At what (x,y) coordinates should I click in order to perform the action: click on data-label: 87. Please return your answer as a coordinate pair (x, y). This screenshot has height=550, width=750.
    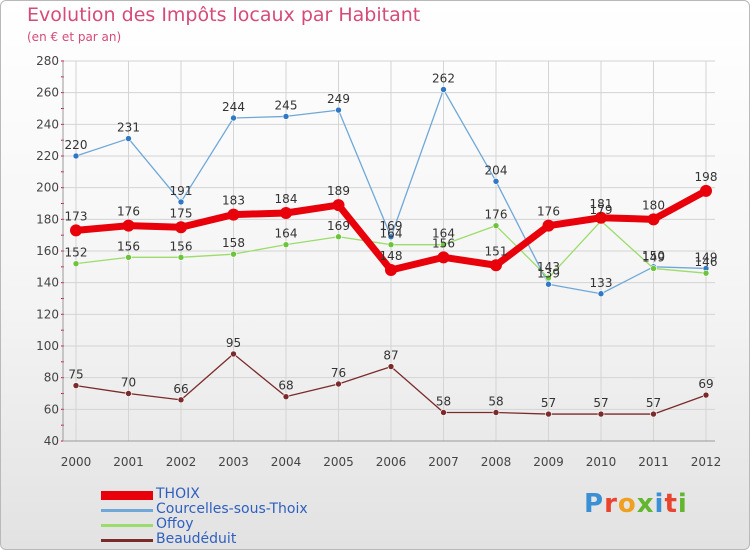
    Looking at the image, I should click on (390, 356).